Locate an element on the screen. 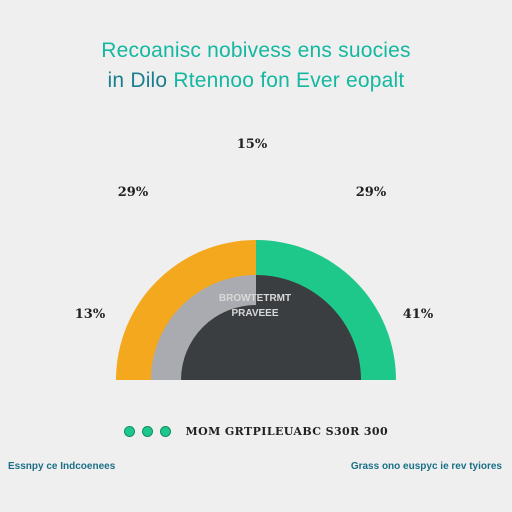  footer-left: Essnpy ce Indcoenees is located at coordinates (62, 466).